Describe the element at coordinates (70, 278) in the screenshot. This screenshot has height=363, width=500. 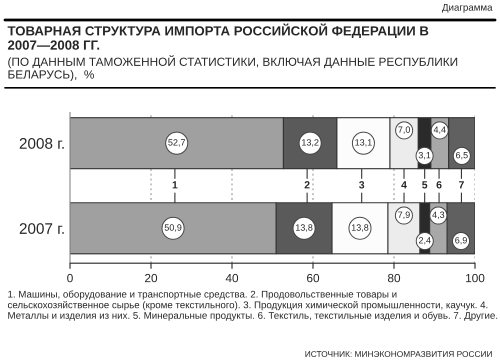
I see `x-tick-label: 0` at that location.